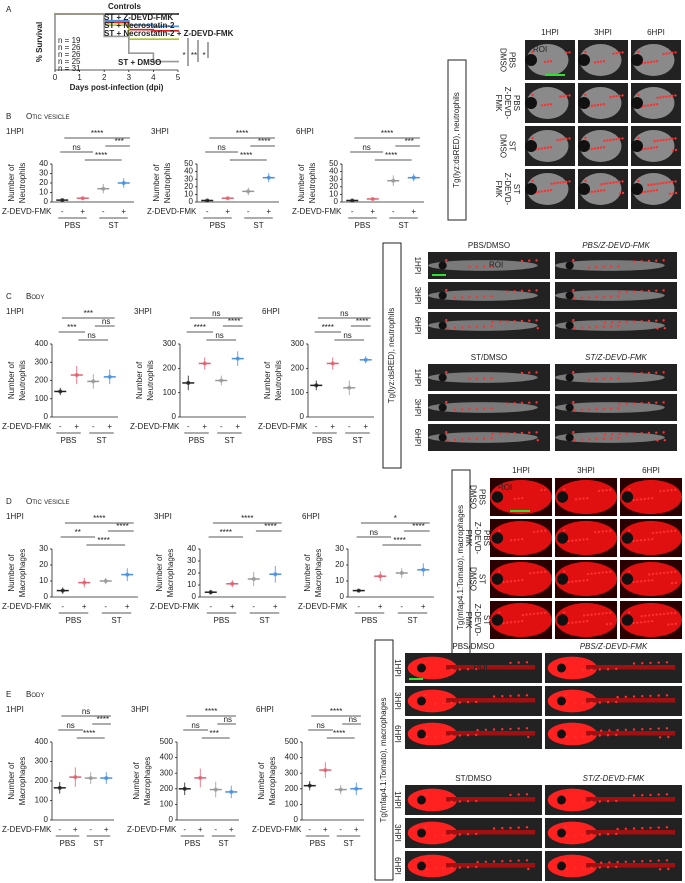 The width and height of the screenshot is (685, 883). Describe the element at coordinates (127, 606) in the screenshot. I see `x-tick-label: +` at that location.